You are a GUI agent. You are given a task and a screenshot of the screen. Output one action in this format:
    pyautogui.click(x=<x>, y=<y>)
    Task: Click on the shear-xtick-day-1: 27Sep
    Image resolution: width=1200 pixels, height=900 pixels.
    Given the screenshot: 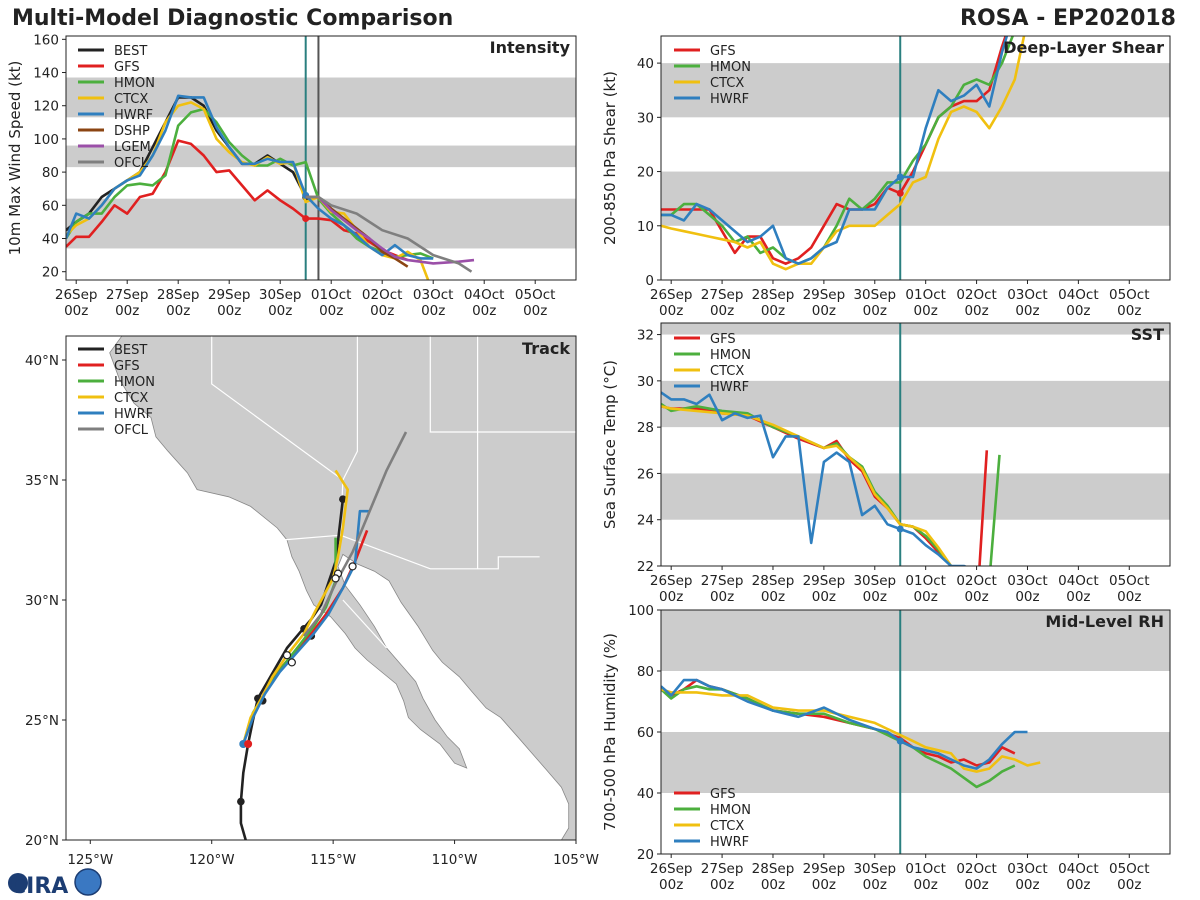 What is the action you would take?
    pyautogui.click(x=722, y=295)
    